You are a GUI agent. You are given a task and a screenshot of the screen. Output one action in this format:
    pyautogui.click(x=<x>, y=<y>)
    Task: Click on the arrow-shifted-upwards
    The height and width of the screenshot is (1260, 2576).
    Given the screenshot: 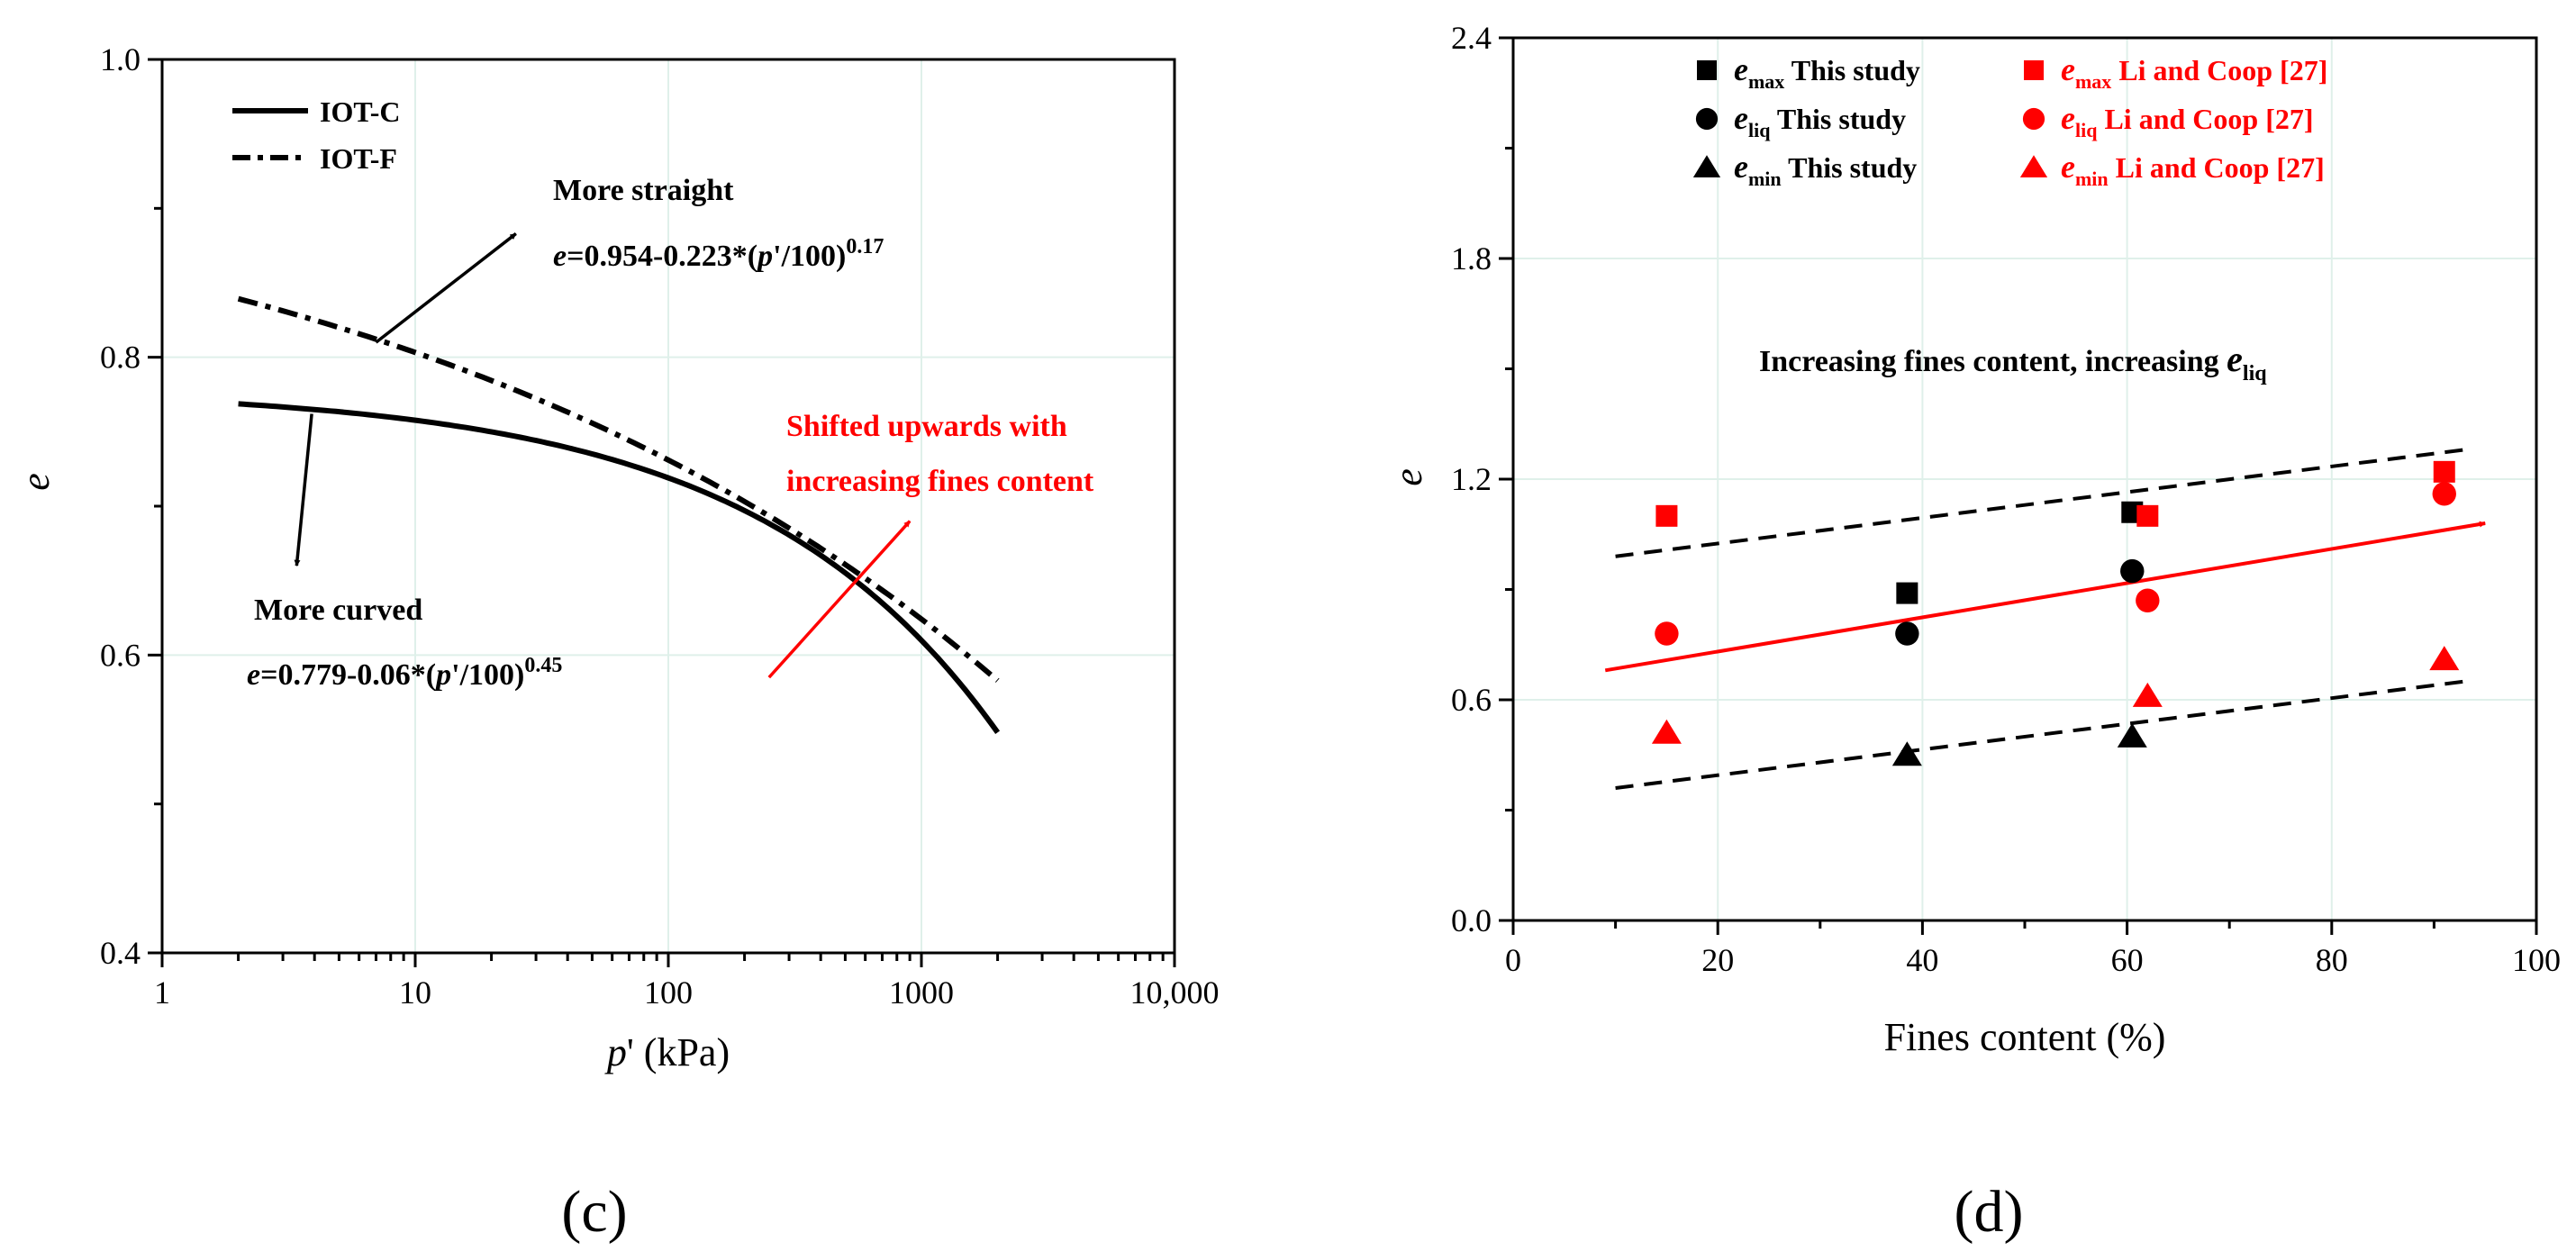 What is the action you would take?
    pyautogui.click(x=839, y=600)
    